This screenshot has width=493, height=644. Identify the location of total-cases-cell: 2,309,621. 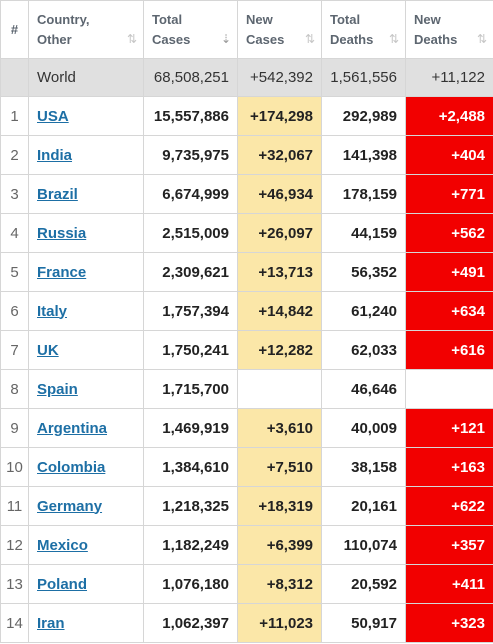
(190, 272).